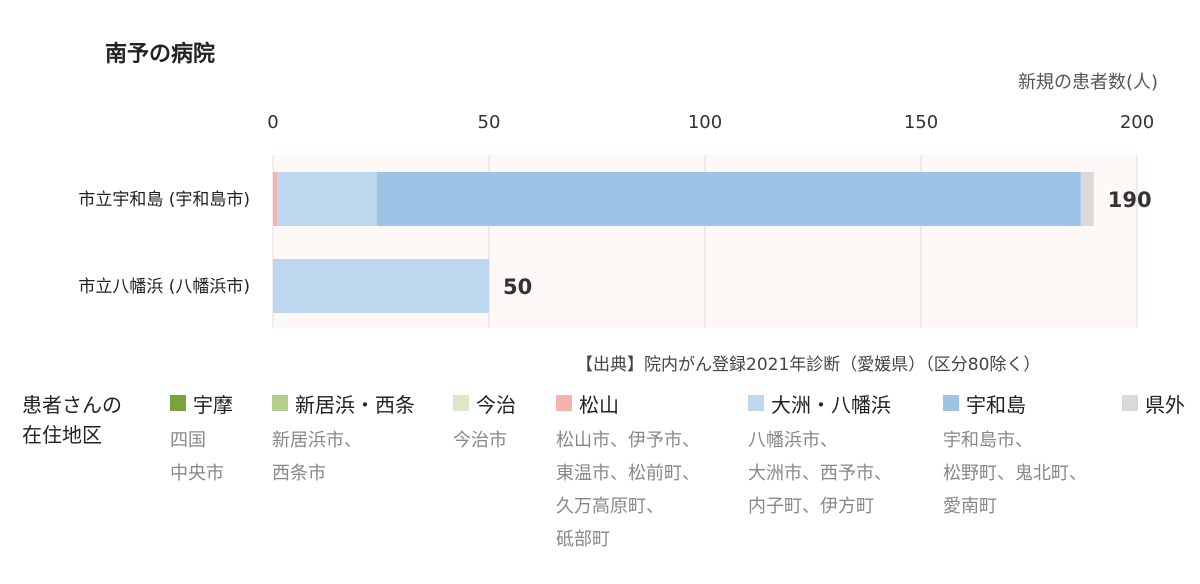 Image resolution: width=1200 pixels, height=584 pixels. I want to click on legend-label: 県外, so click(1165, 404).